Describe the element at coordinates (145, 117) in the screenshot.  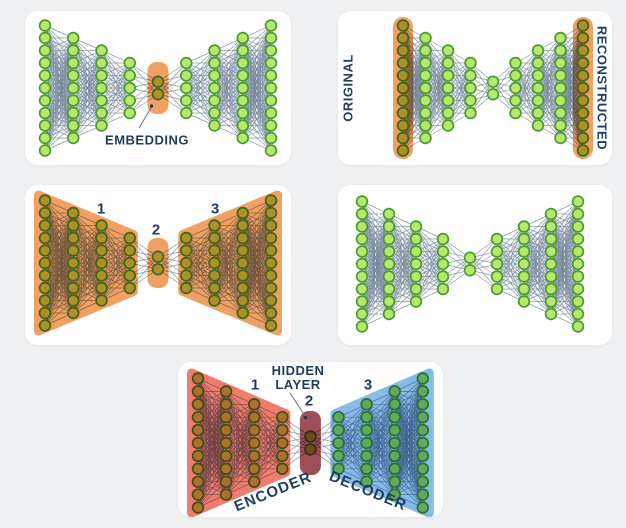
I see `embedding-leader-line` at that location.